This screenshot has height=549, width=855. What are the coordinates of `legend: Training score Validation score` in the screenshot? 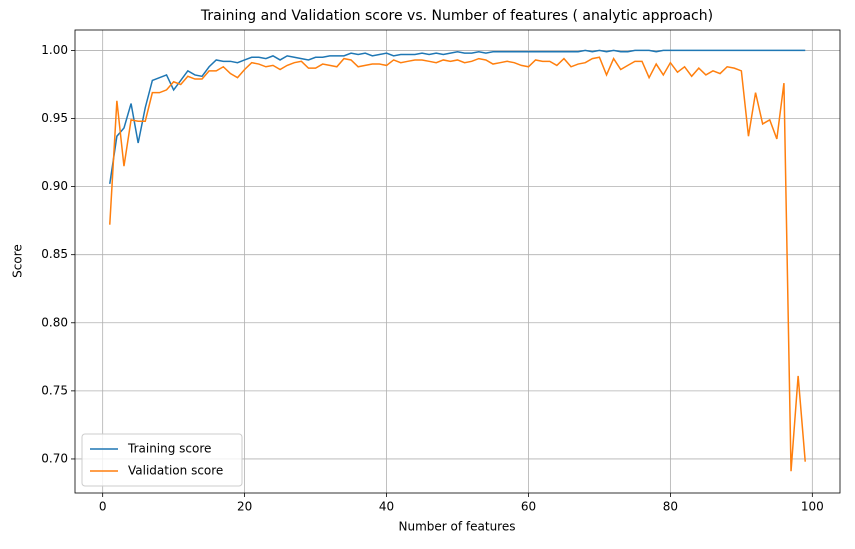 It's located at (162, 460).